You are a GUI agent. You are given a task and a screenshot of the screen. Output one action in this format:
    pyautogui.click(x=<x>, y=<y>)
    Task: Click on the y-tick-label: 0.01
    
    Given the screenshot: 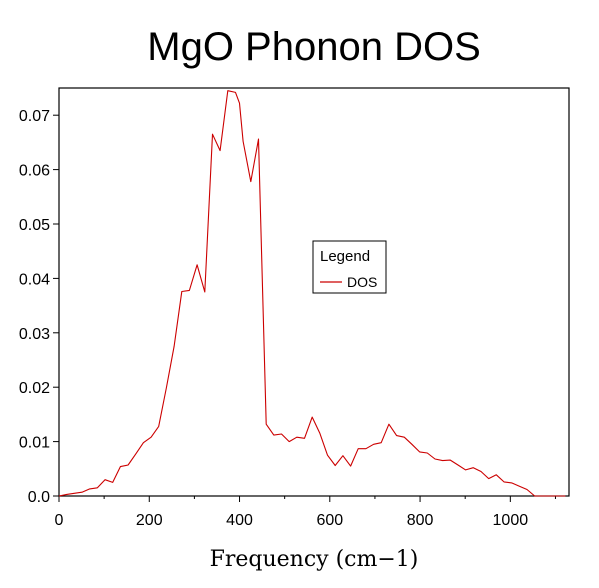 What is the action you would take?
    pyautogui.click(x=34, y=443)
    